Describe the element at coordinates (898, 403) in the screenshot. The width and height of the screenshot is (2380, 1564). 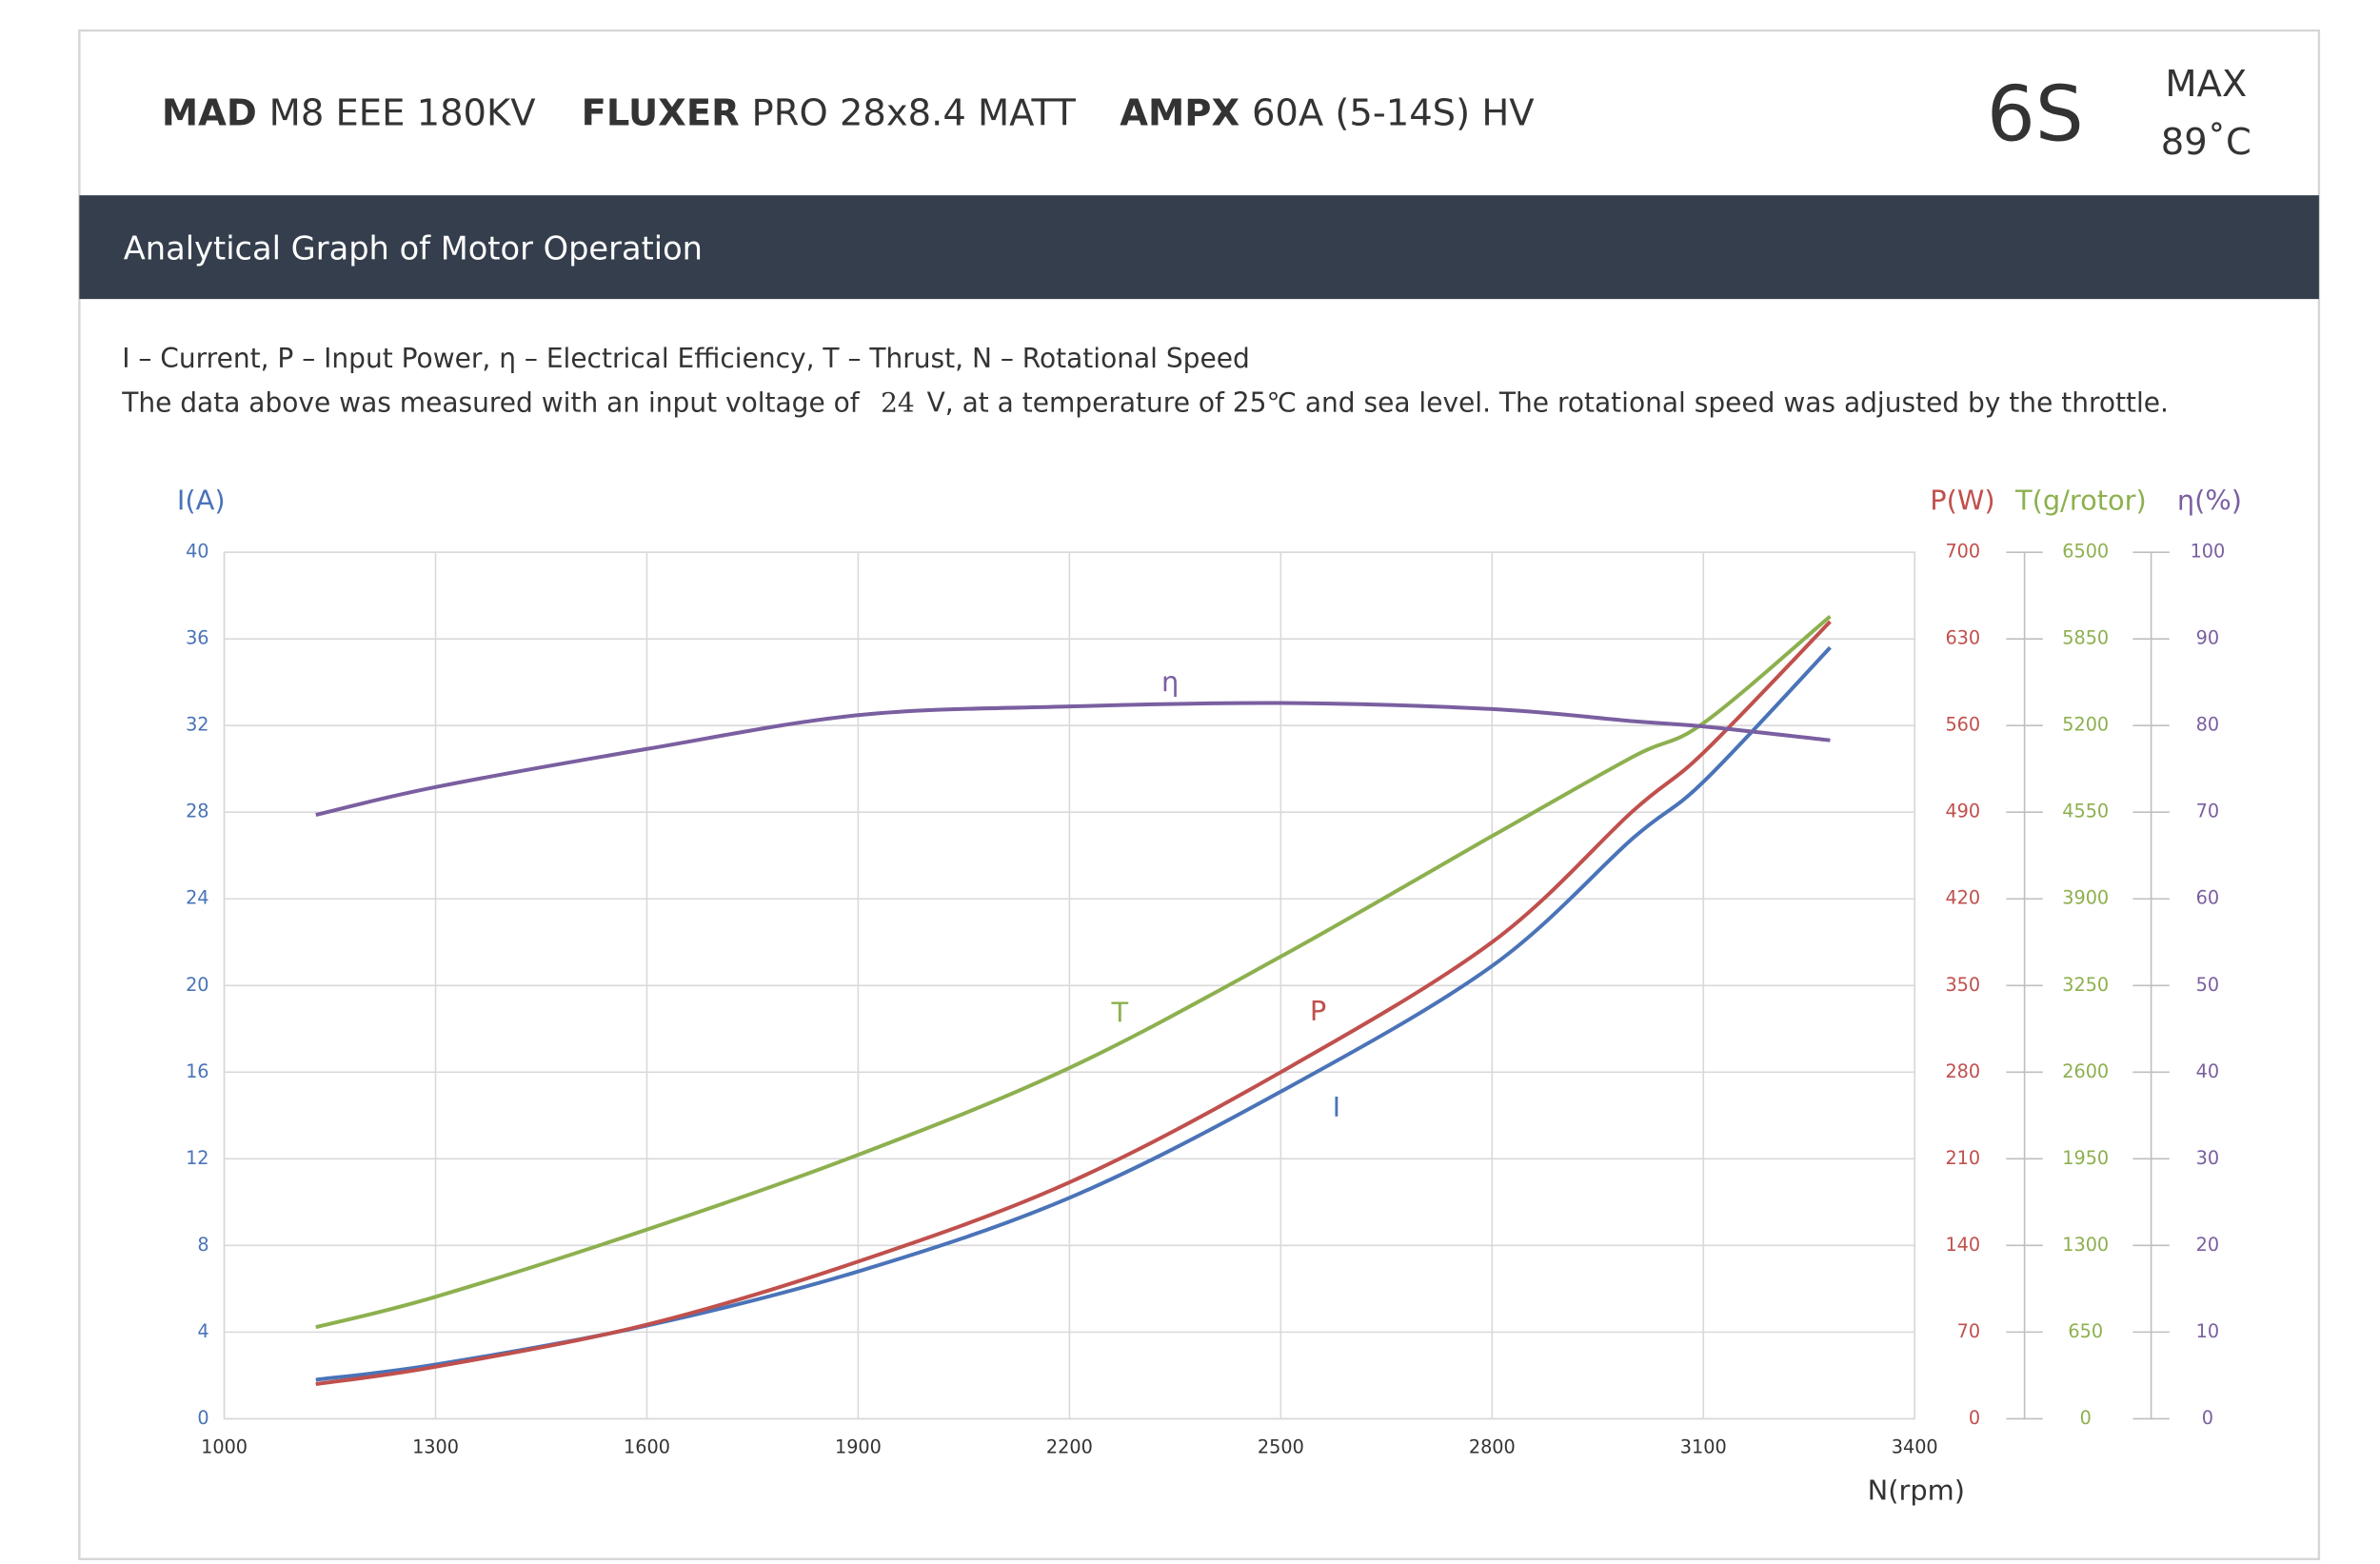
I see `voltage: 24` at that location.